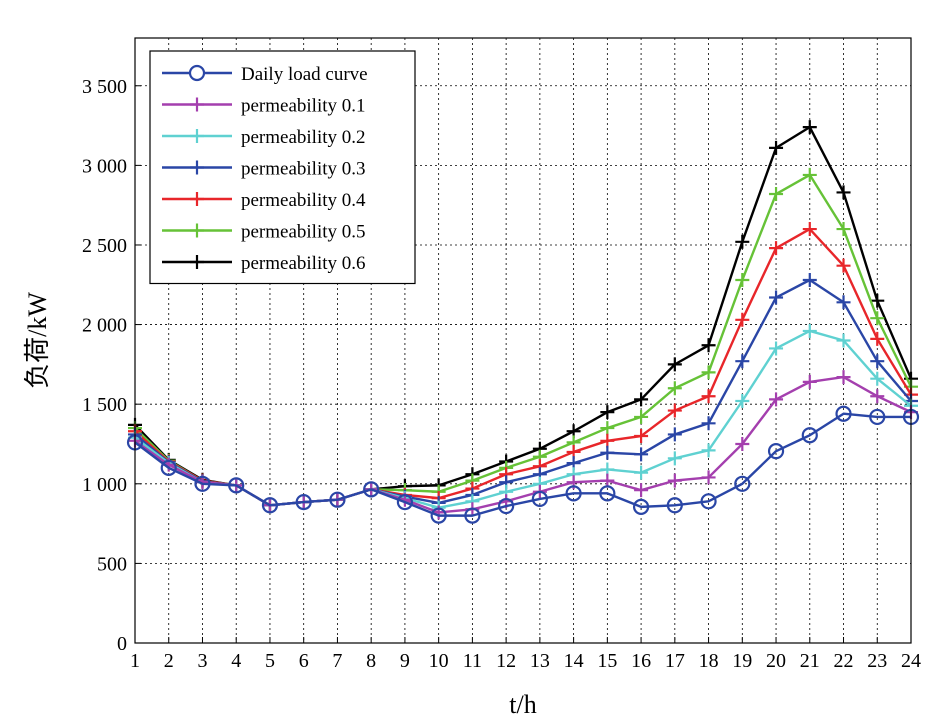 The height and width of the screenshot is (724, 946). What do you see at coordinates (337, 661) in the screenshot?
I see `x-tick-label: 7` at bounding box center [337, 661].